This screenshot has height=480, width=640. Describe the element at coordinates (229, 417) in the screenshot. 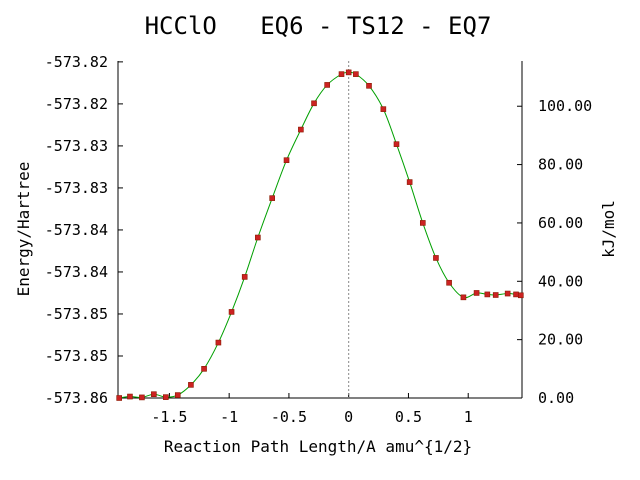

I see `x-tick-label: -1` at that location.